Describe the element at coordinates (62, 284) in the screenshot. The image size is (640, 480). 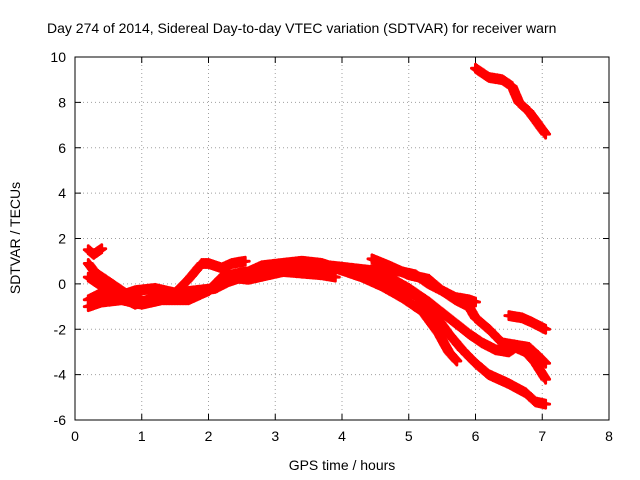
I see `y-tick-label: 0` at that location.